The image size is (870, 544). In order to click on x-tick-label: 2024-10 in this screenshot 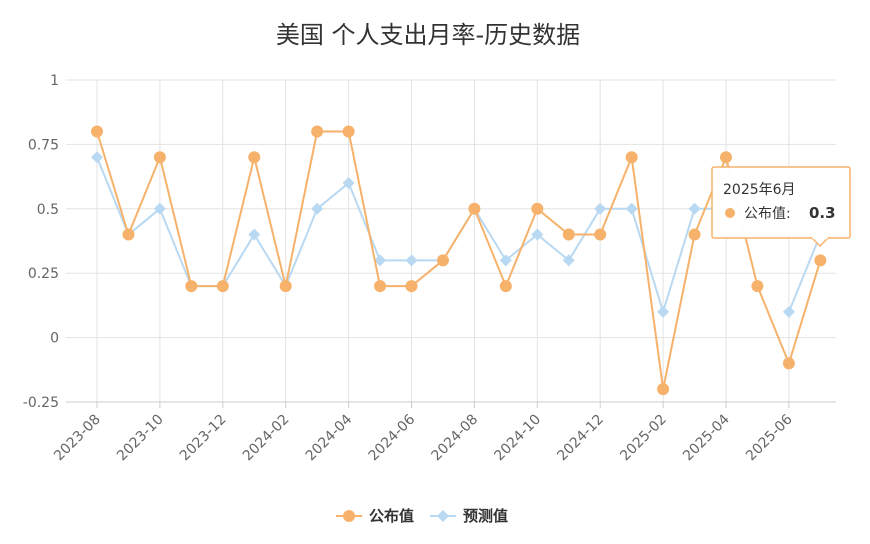, I will do `click(517, 438)`.